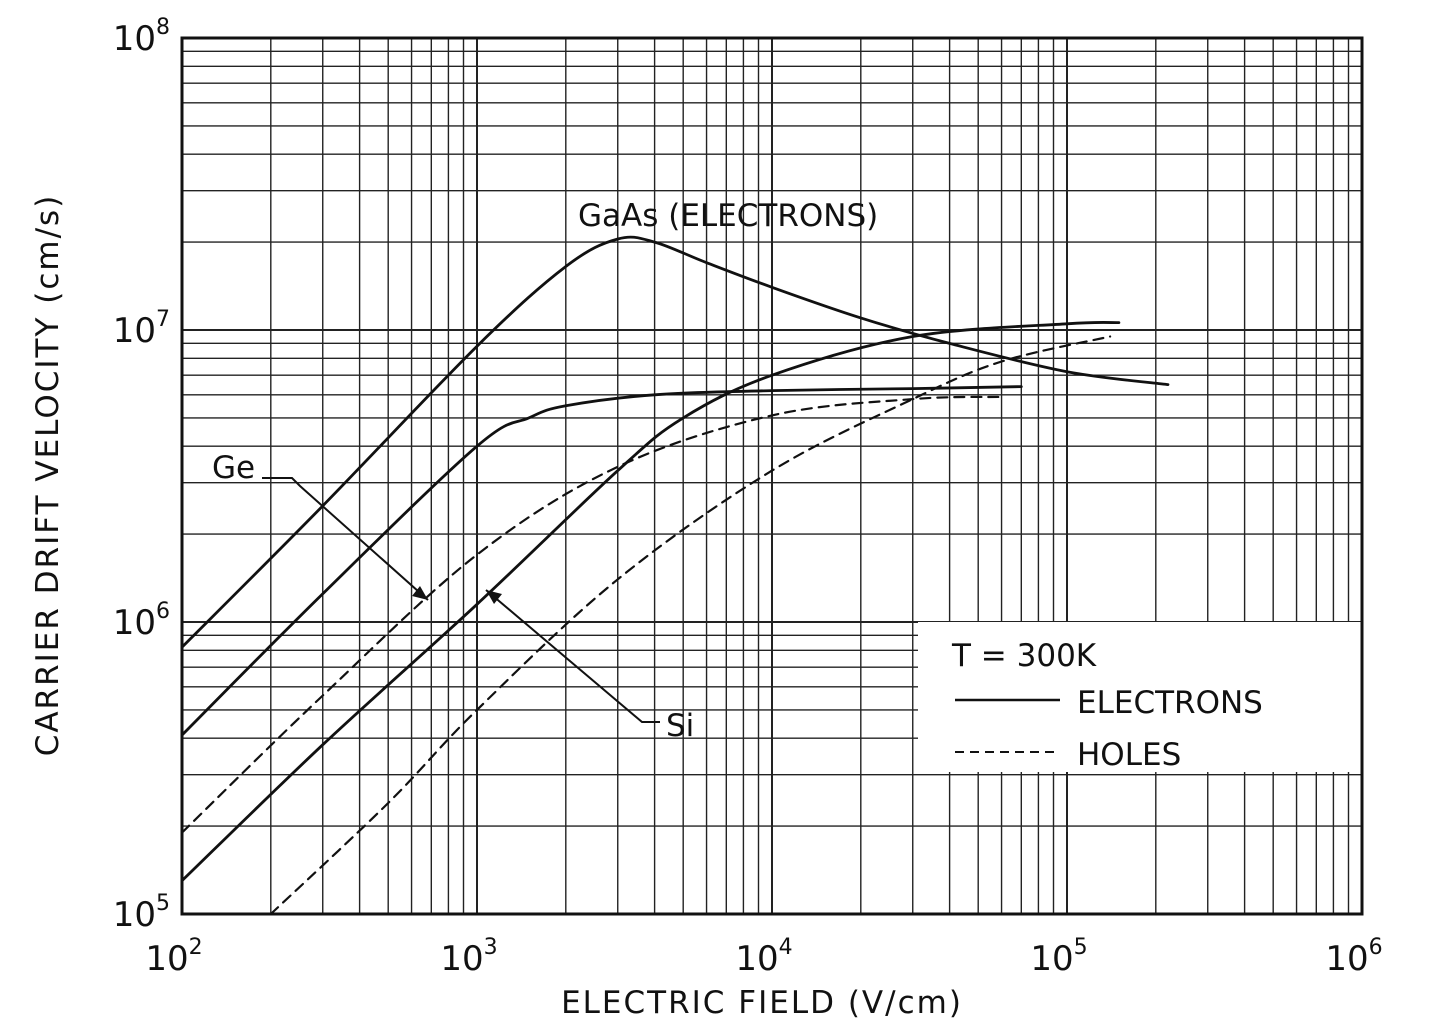 This screenshot has width=1442, height=1034. Describe the element at coordinates (141, 913) in the screenshot. I see `y-tick-label: 10⁵` at that location.